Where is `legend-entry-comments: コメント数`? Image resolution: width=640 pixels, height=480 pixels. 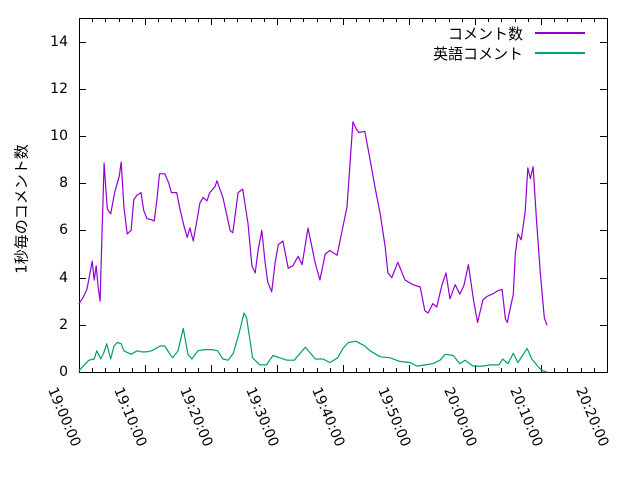
legend-entry-comments: コメント数 is located at coordinates (509, 33).